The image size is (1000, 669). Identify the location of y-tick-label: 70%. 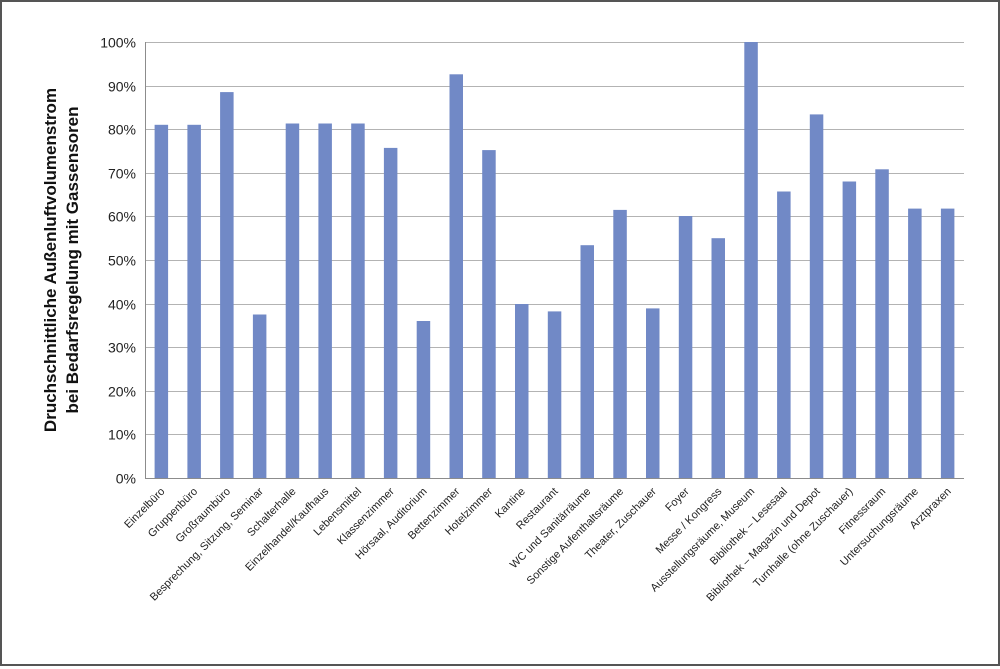
(122, 174).